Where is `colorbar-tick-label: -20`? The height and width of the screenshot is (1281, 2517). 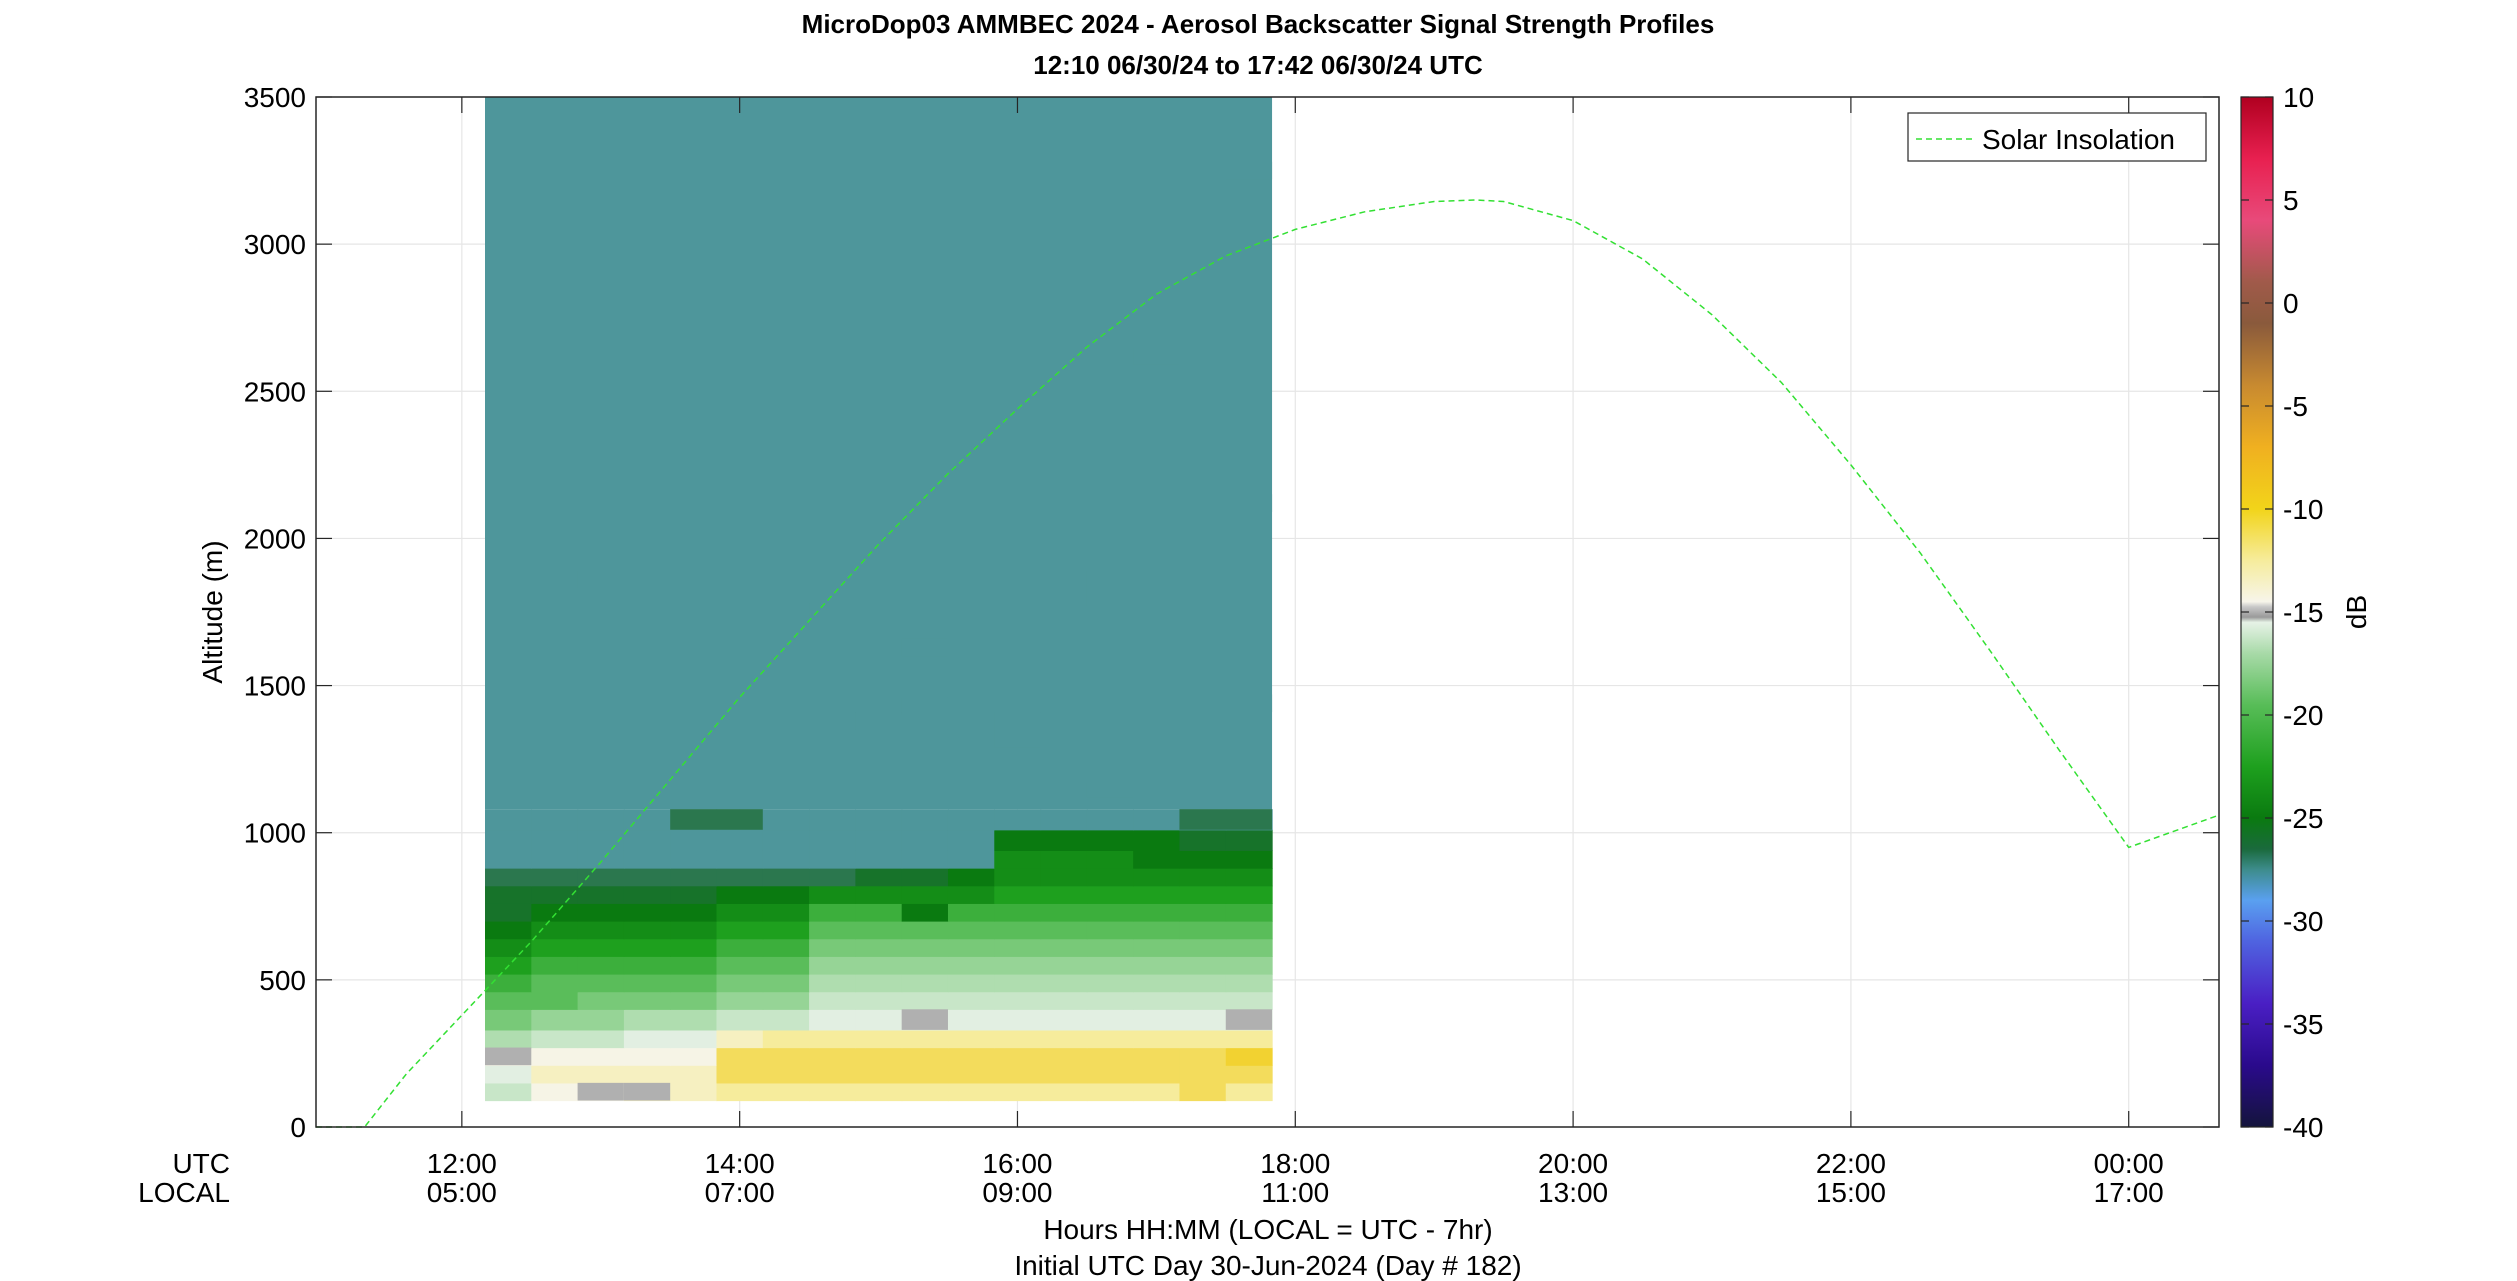
colorbar-tick-label: -20 is located at coordinates (2303, 715).